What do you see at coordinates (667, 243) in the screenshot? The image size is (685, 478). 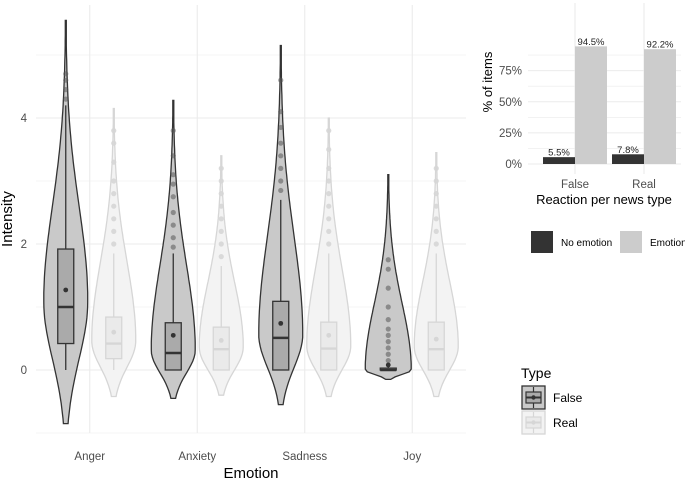 I see `legend-label: Emotion` at bounding box center [667, 243].